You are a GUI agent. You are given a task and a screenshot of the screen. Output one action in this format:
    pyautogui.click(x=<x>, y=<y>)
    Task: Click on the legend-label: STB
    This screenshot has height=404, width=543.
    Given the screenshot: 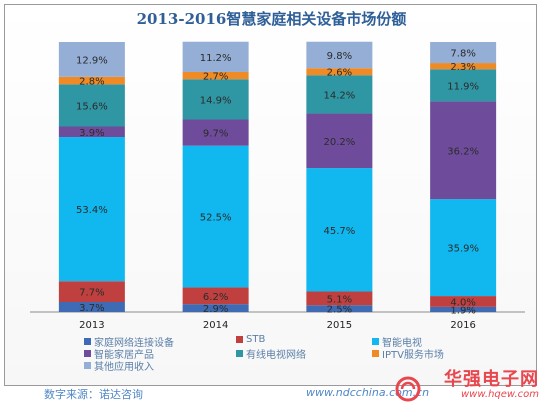 What is the action you would take?
    pyautogui.click(x=256, y=339)
    